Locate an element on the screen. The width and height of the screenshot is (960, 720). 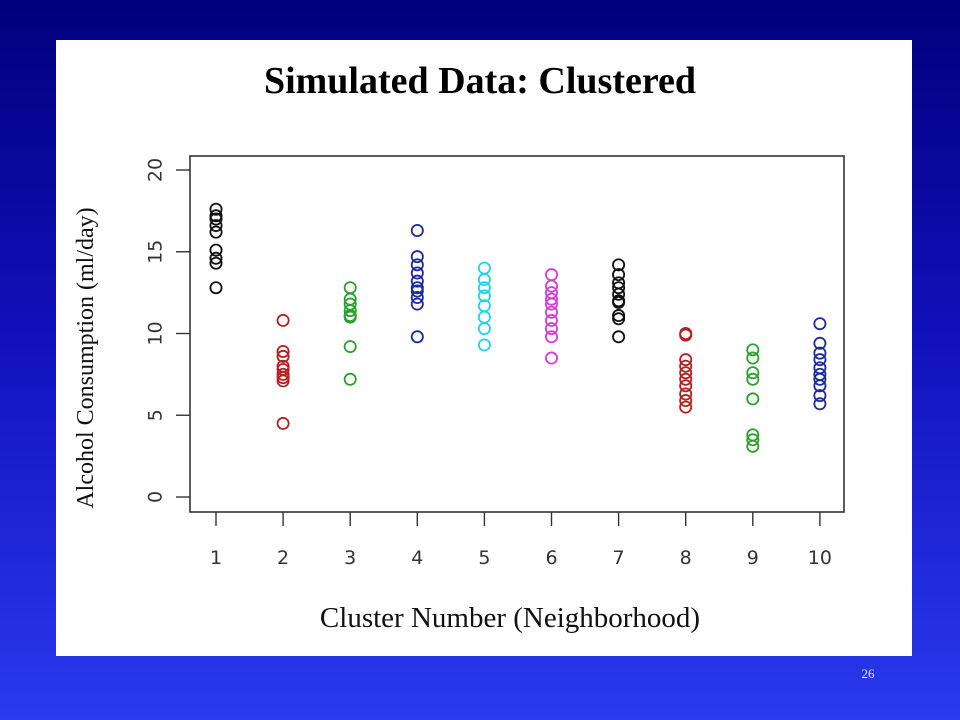
y-tick-label: 5 is located at coordinates (156, 415).